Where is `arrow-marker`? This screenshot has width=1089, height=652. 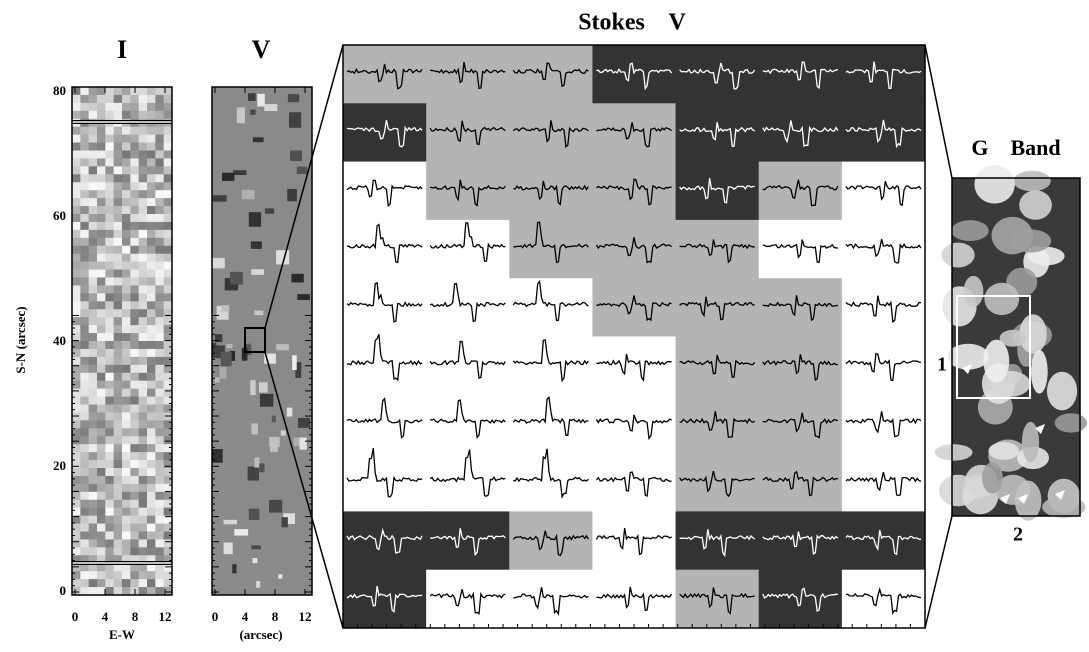
arrow-marker is located at coordinates (1023, 499).